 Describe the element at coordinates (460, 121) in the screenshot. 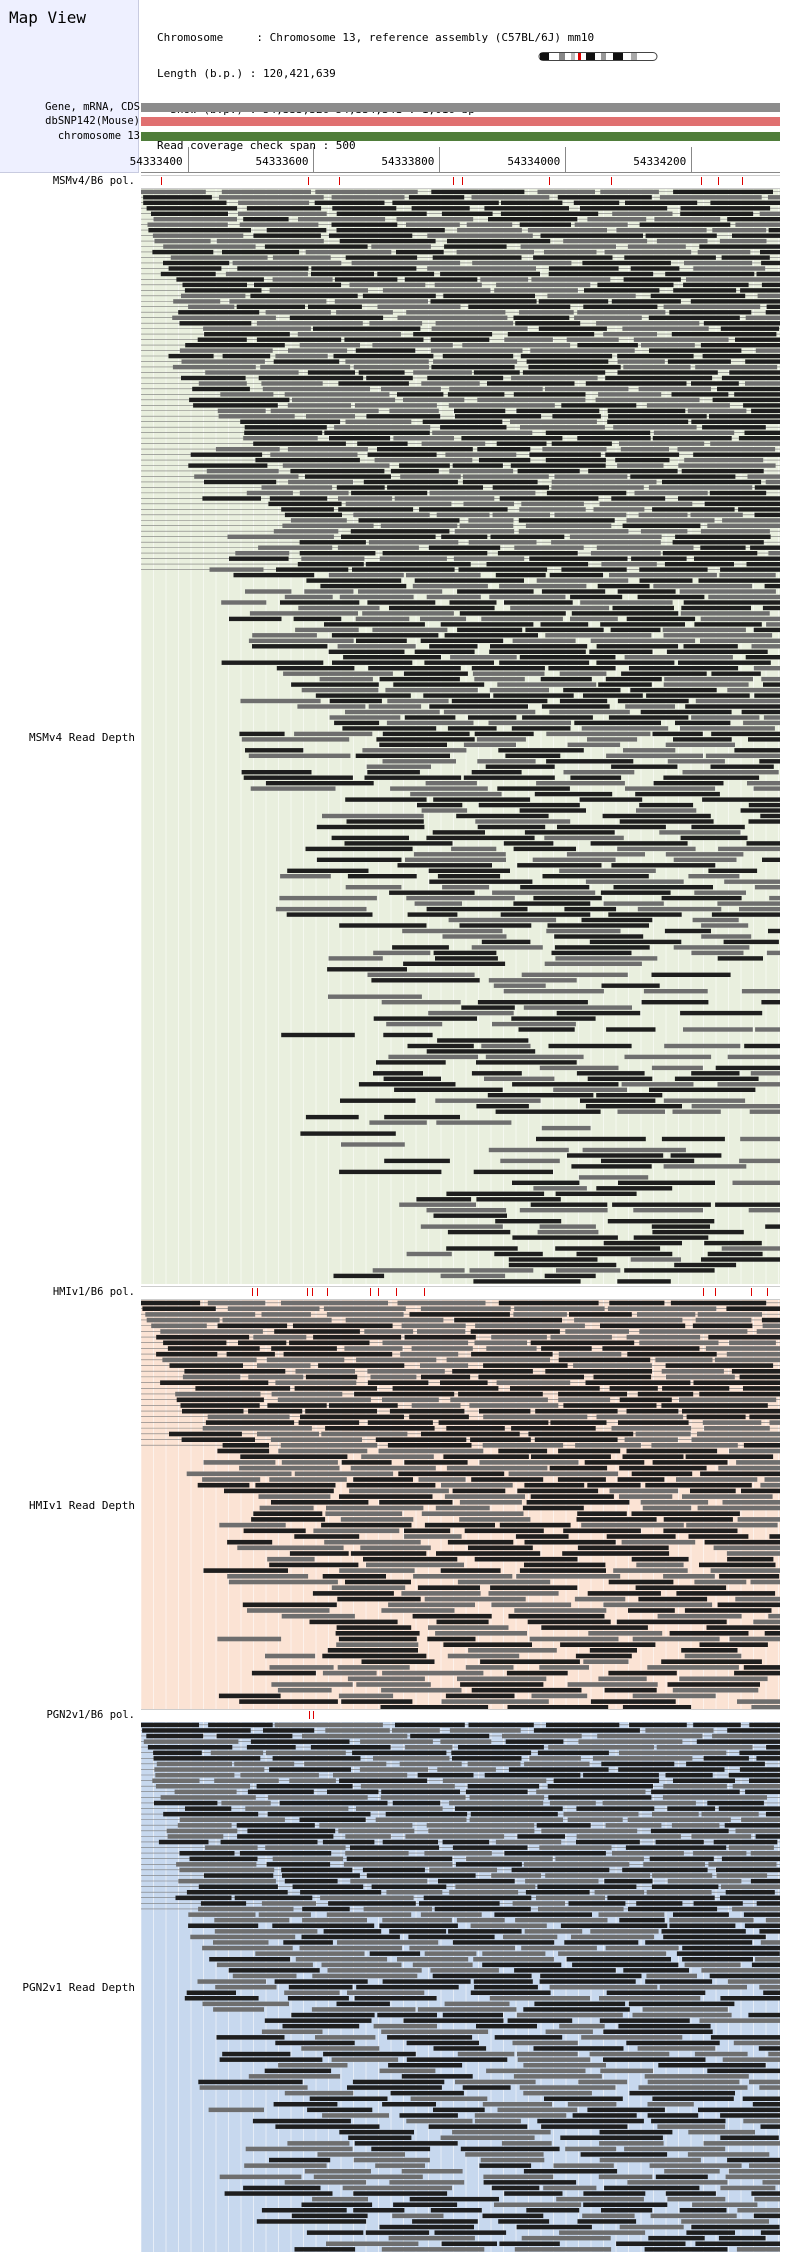

I see `snp-track-bar` at that location.